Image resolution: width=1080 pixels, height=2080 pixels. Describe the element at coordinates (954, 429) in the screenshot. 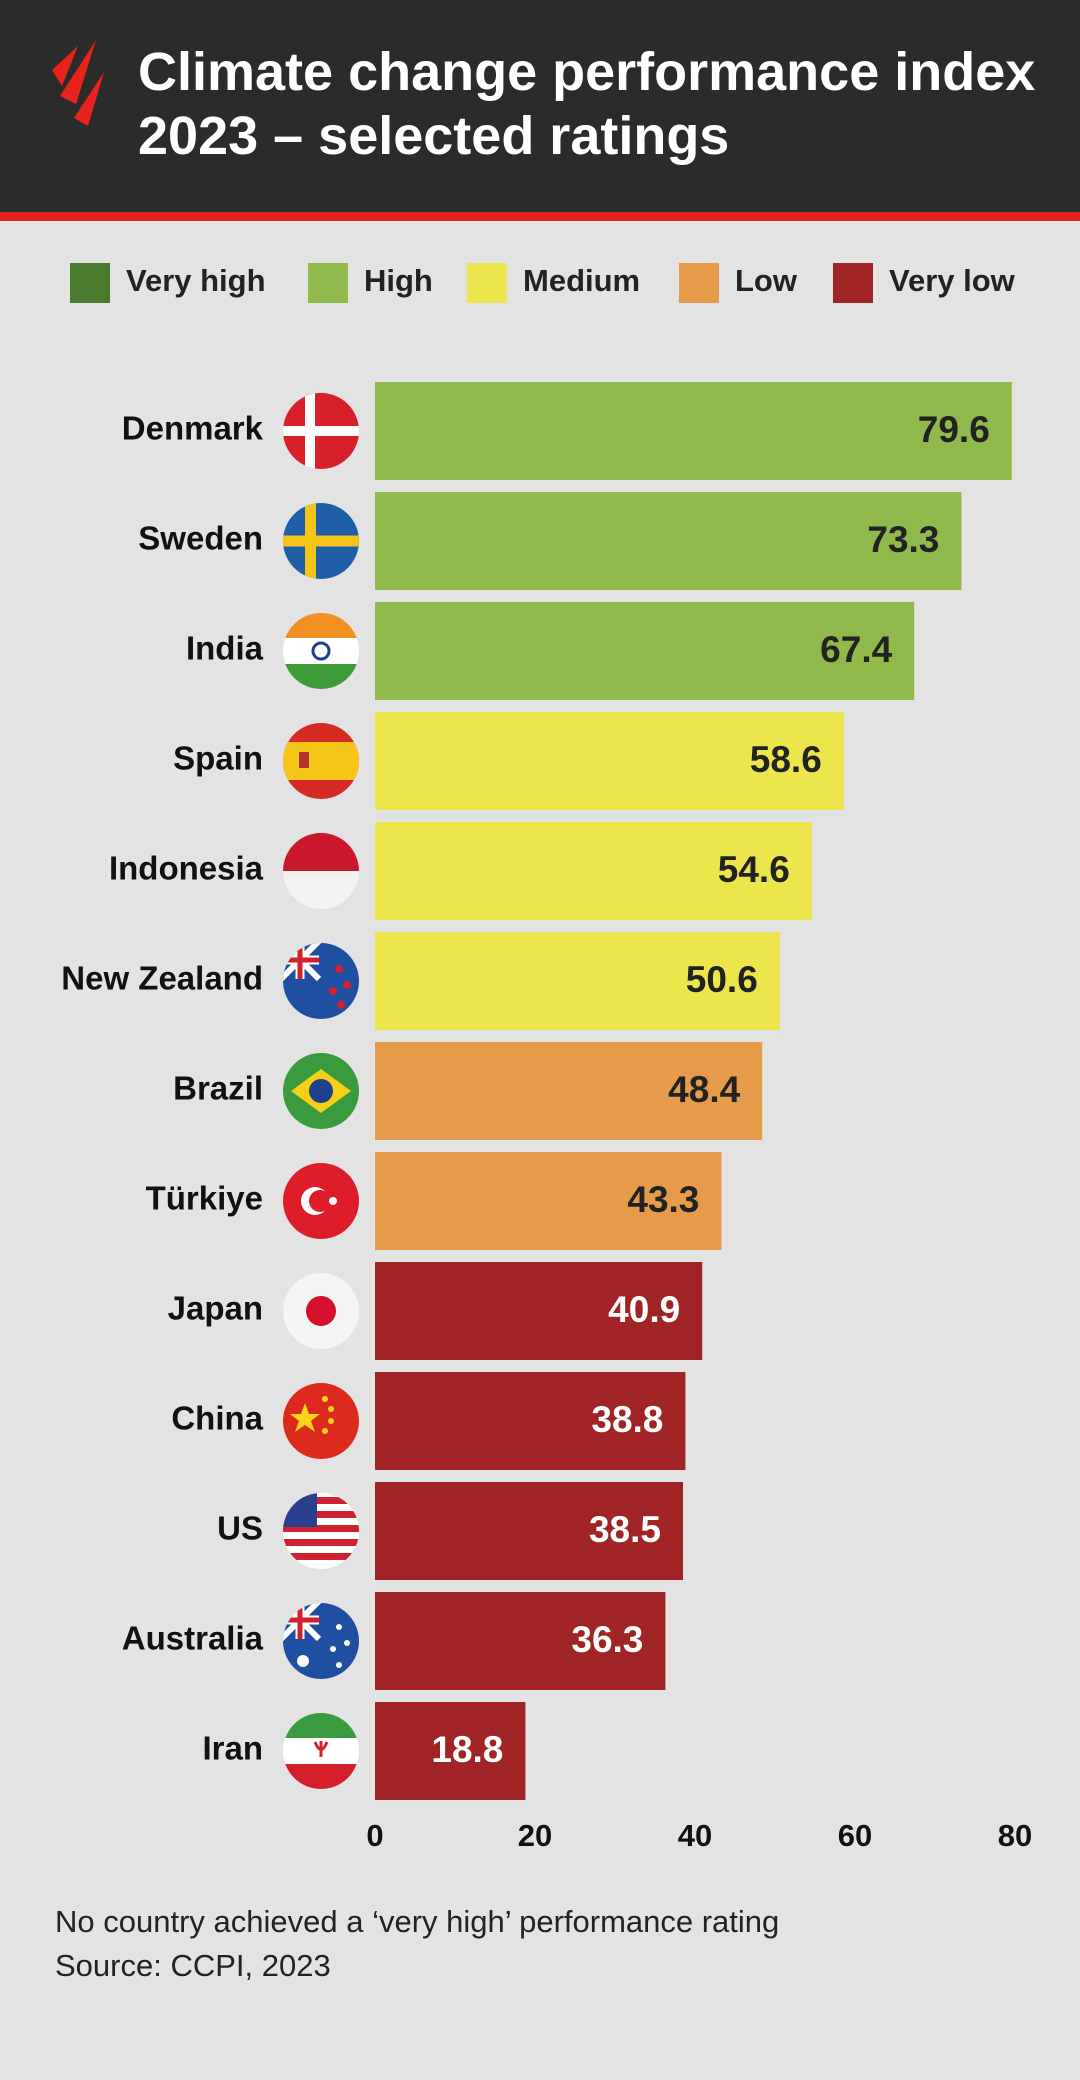

I see `value-label: 79.6` at that location.